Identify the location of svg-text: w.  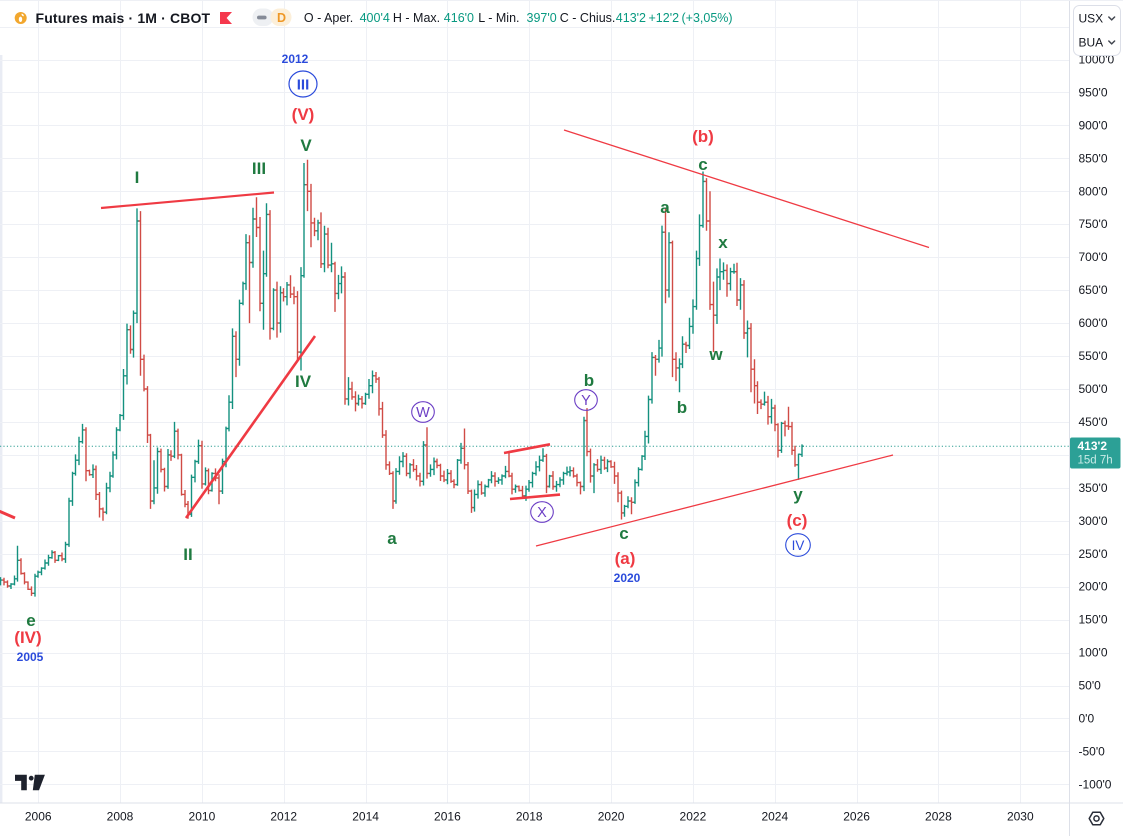
(715, 354).